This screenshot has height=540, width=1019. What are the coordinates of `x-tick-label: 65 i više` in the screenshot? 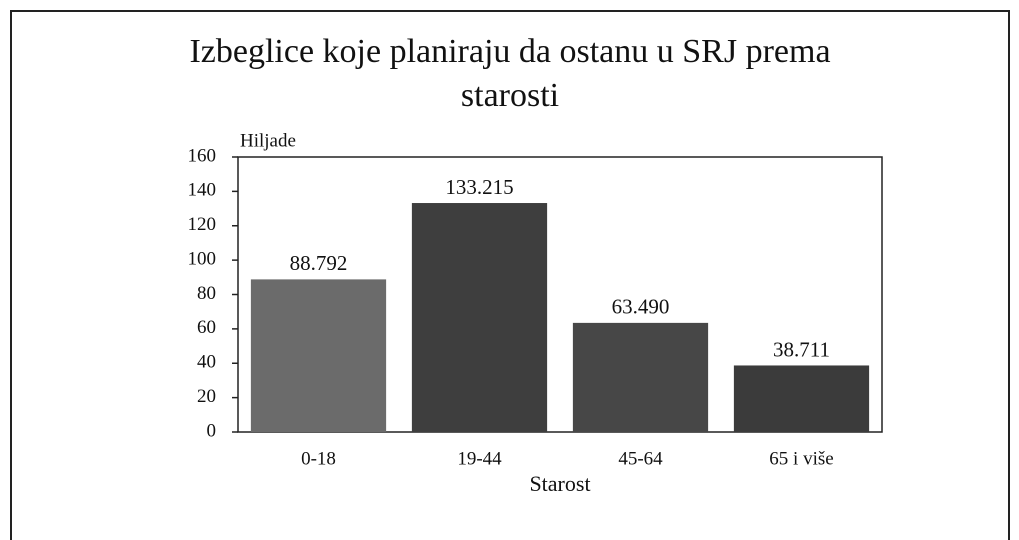 It's located at (801, 458).